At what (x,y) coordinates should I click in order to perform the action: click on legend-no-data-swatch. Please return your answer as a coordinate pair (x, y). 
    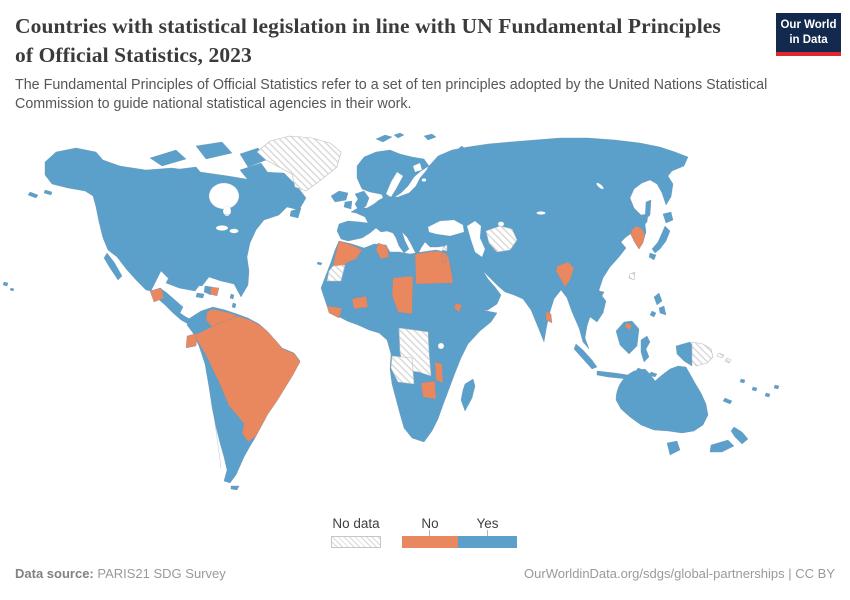
    Looking at the image, I should click on (356, 542).